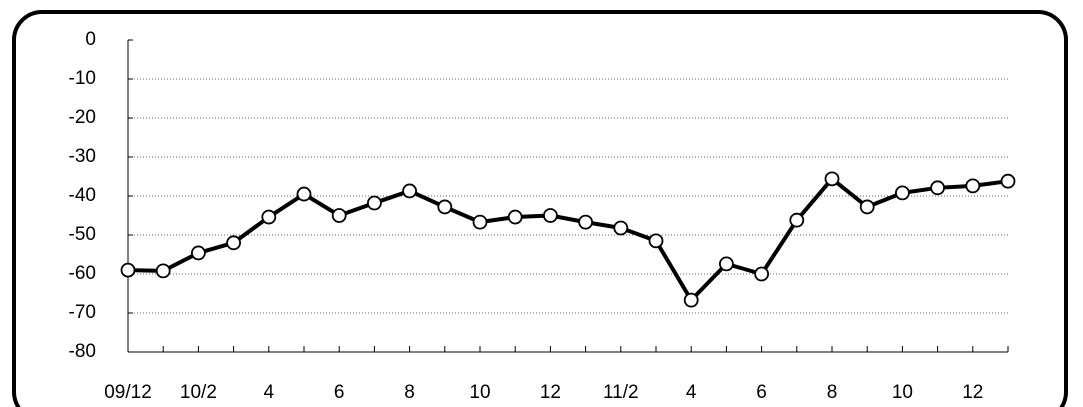  Describe the element at coordinates (82, 117) in the screenshot. I see `y-tick-label: -20` at that location.